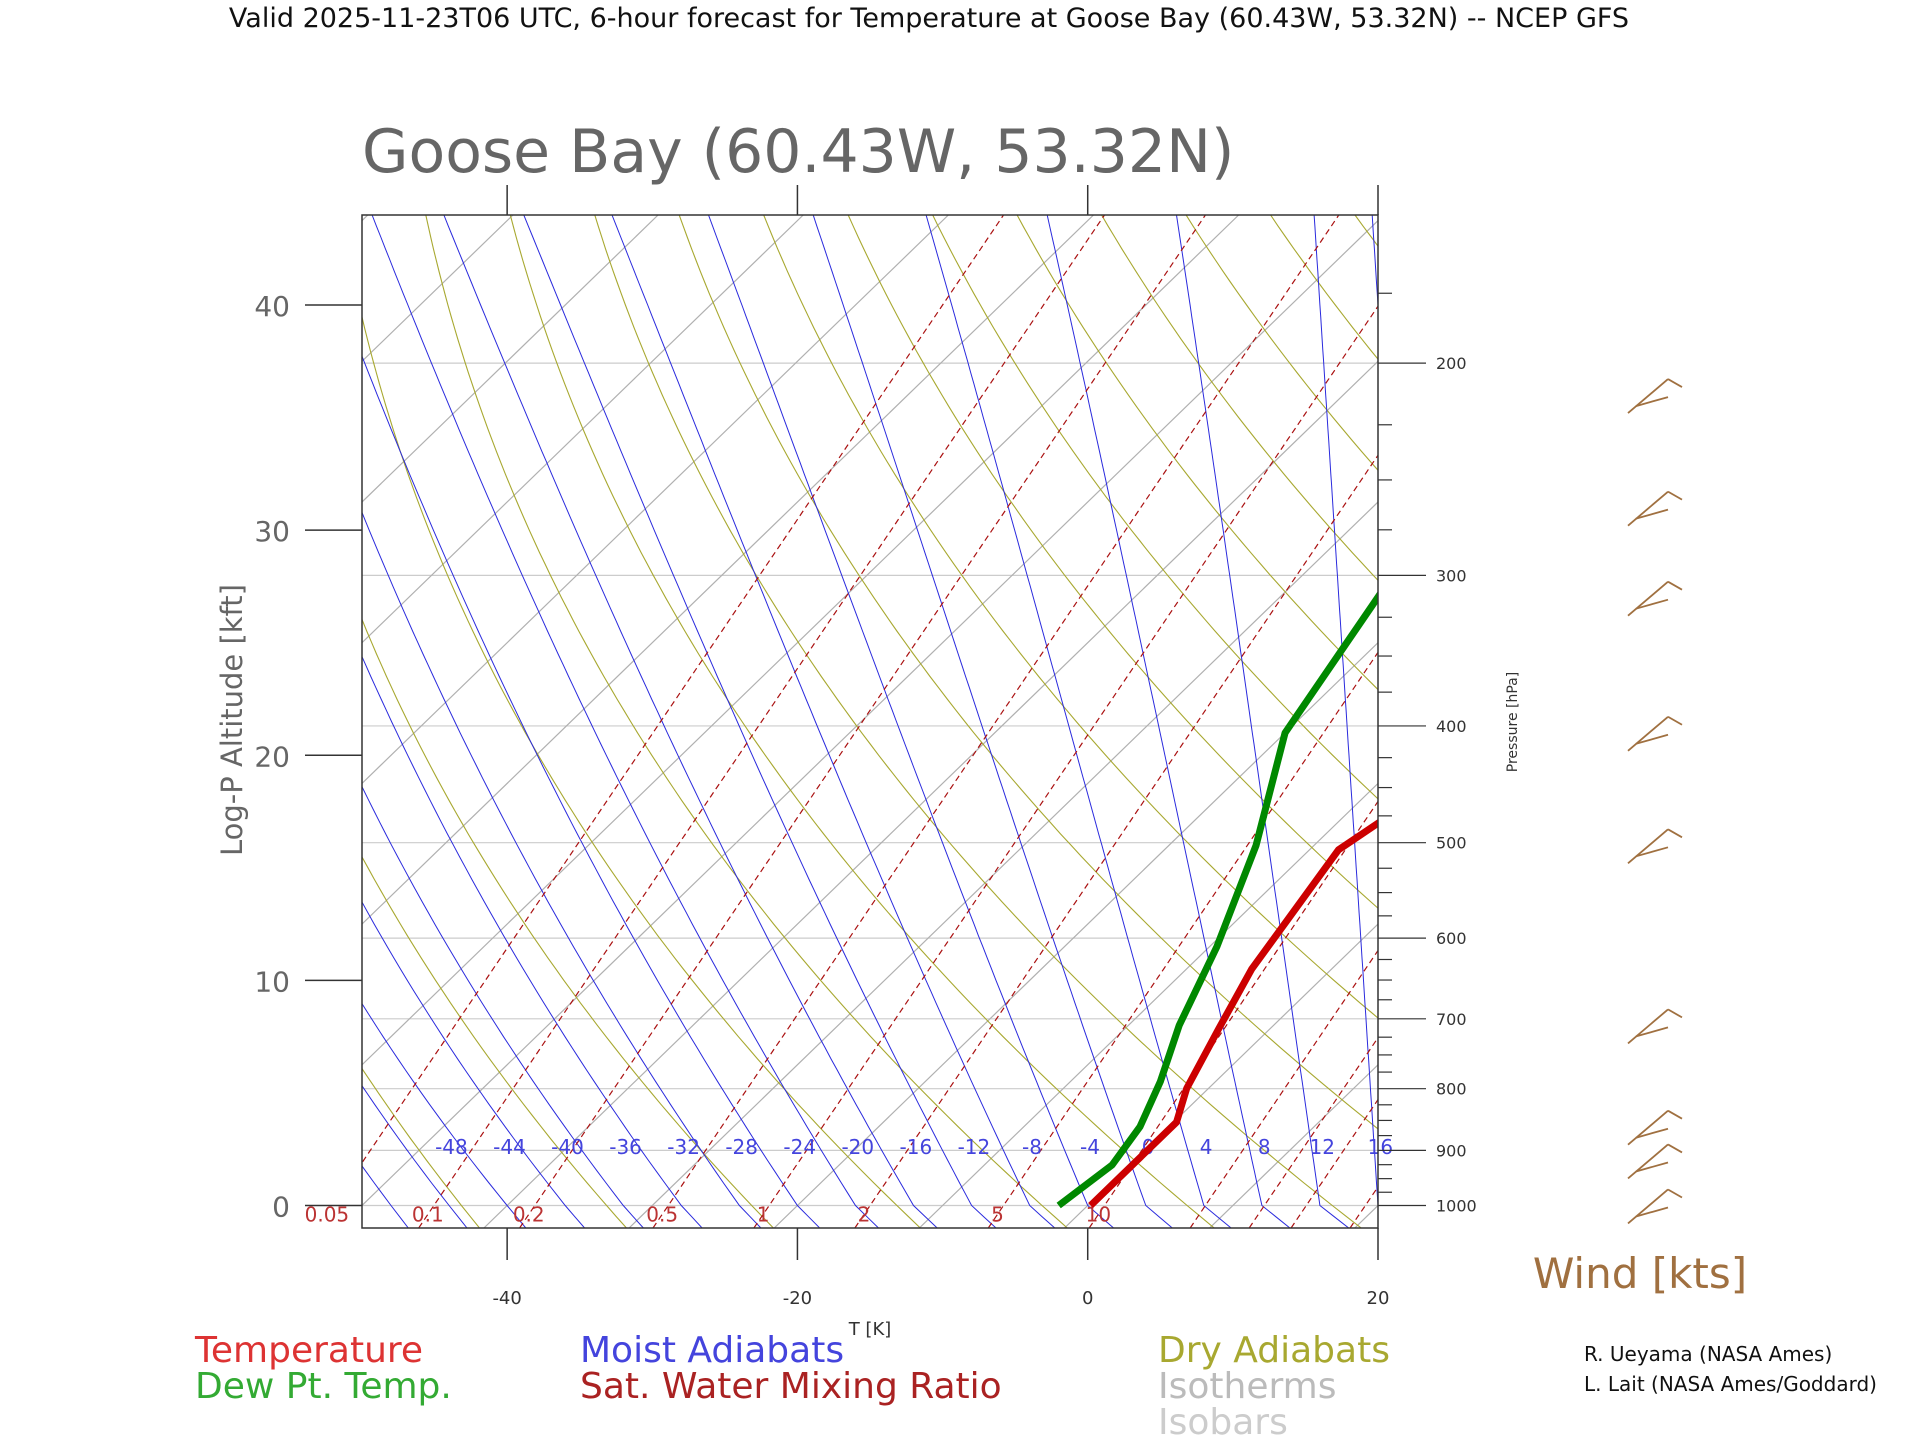 The image size is (1920, 1440). What do you see at coordinates (1378, 1298) in the screenshot?
I see `x-tick-label: 20` at bounding box center [1378, 1298].